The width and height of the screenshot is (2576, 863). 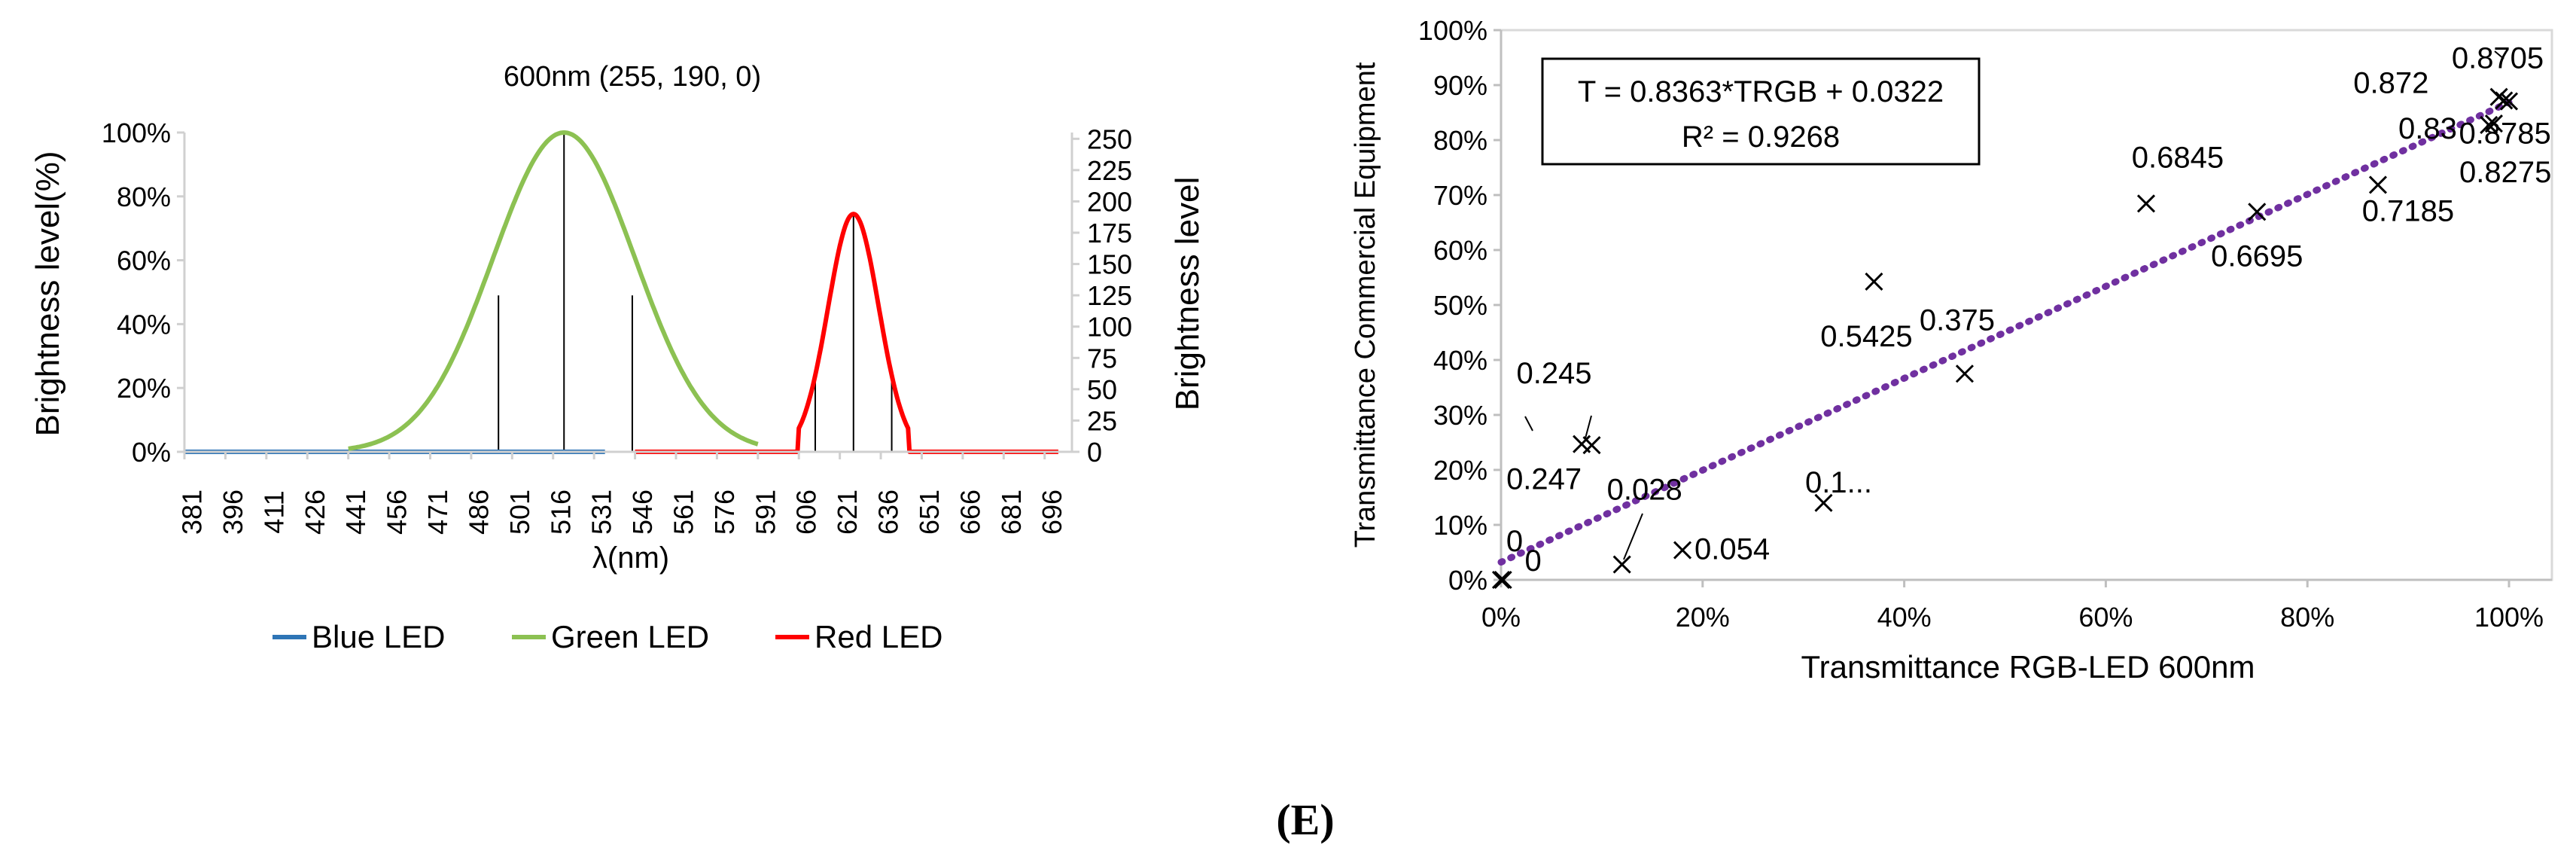 What do you see at coordinates (479, 512) in the screenshot?
I see `spectrum-x-tick-label: 486` at bounding box center [479, 512].